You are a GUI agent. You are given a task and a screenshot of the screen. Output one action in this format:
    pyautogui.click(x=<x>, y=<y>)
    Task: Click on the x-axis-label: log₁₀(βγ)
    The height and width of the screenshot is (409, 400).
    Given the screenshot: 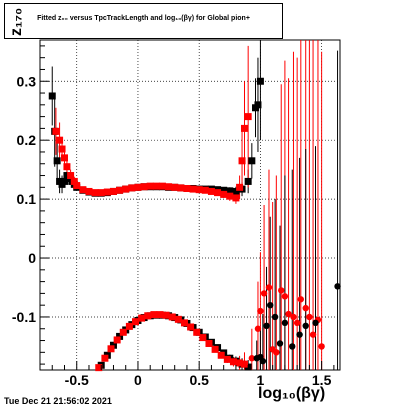 What is the action you would take?
    pyautogui.click(x=292, y=393)
    